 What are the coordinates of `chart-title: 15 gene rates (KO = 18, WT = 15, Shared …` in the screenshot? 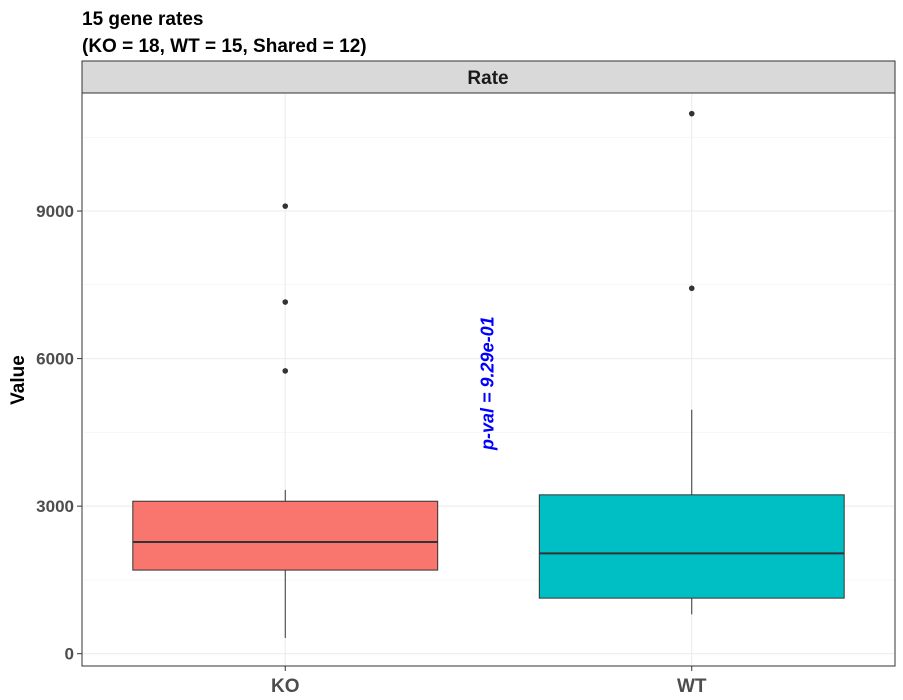 It's located at (224, 33).